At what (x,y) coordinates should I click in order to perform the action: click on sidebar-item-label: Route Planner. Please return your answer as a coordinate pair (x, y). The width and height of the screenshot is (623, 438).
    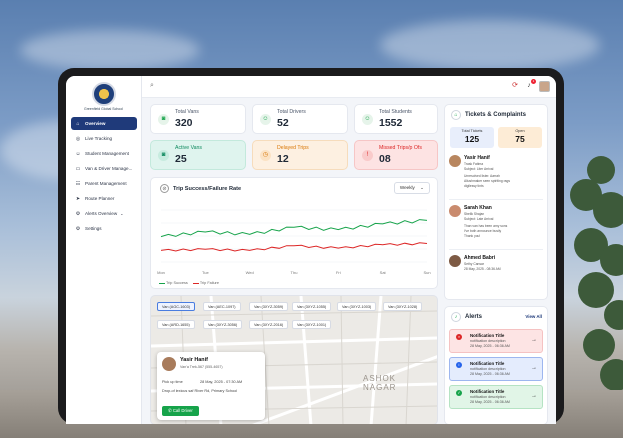
    Looking at the image, I should click on (100, 198).